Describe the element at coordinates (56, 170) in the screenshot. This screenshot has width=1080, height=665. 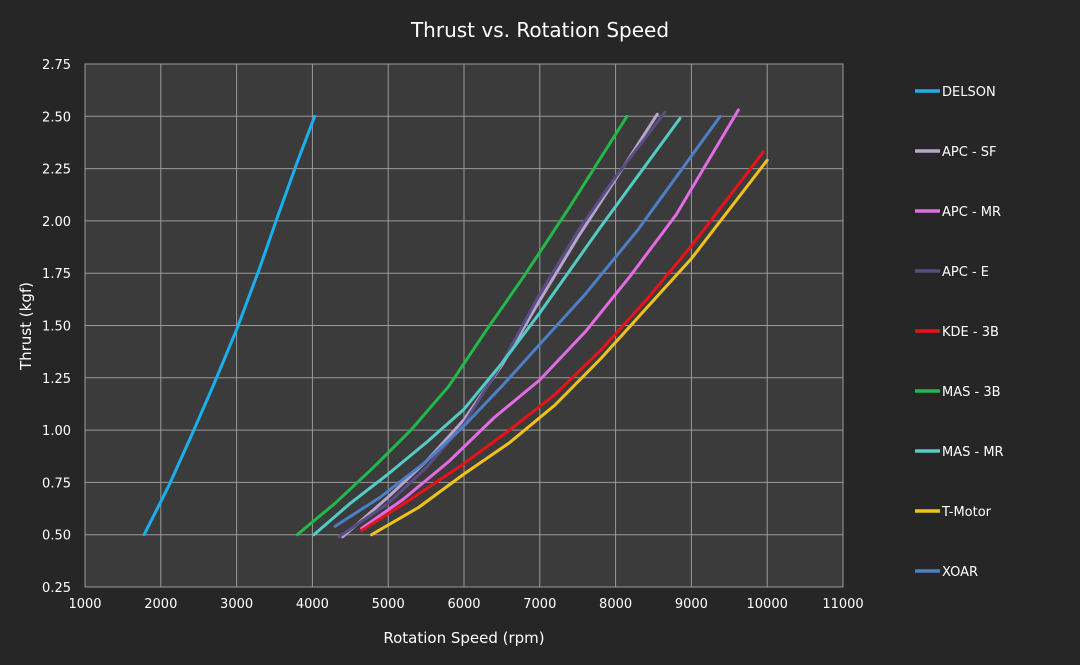
I see `y-tick-label: 2.25` at that location.